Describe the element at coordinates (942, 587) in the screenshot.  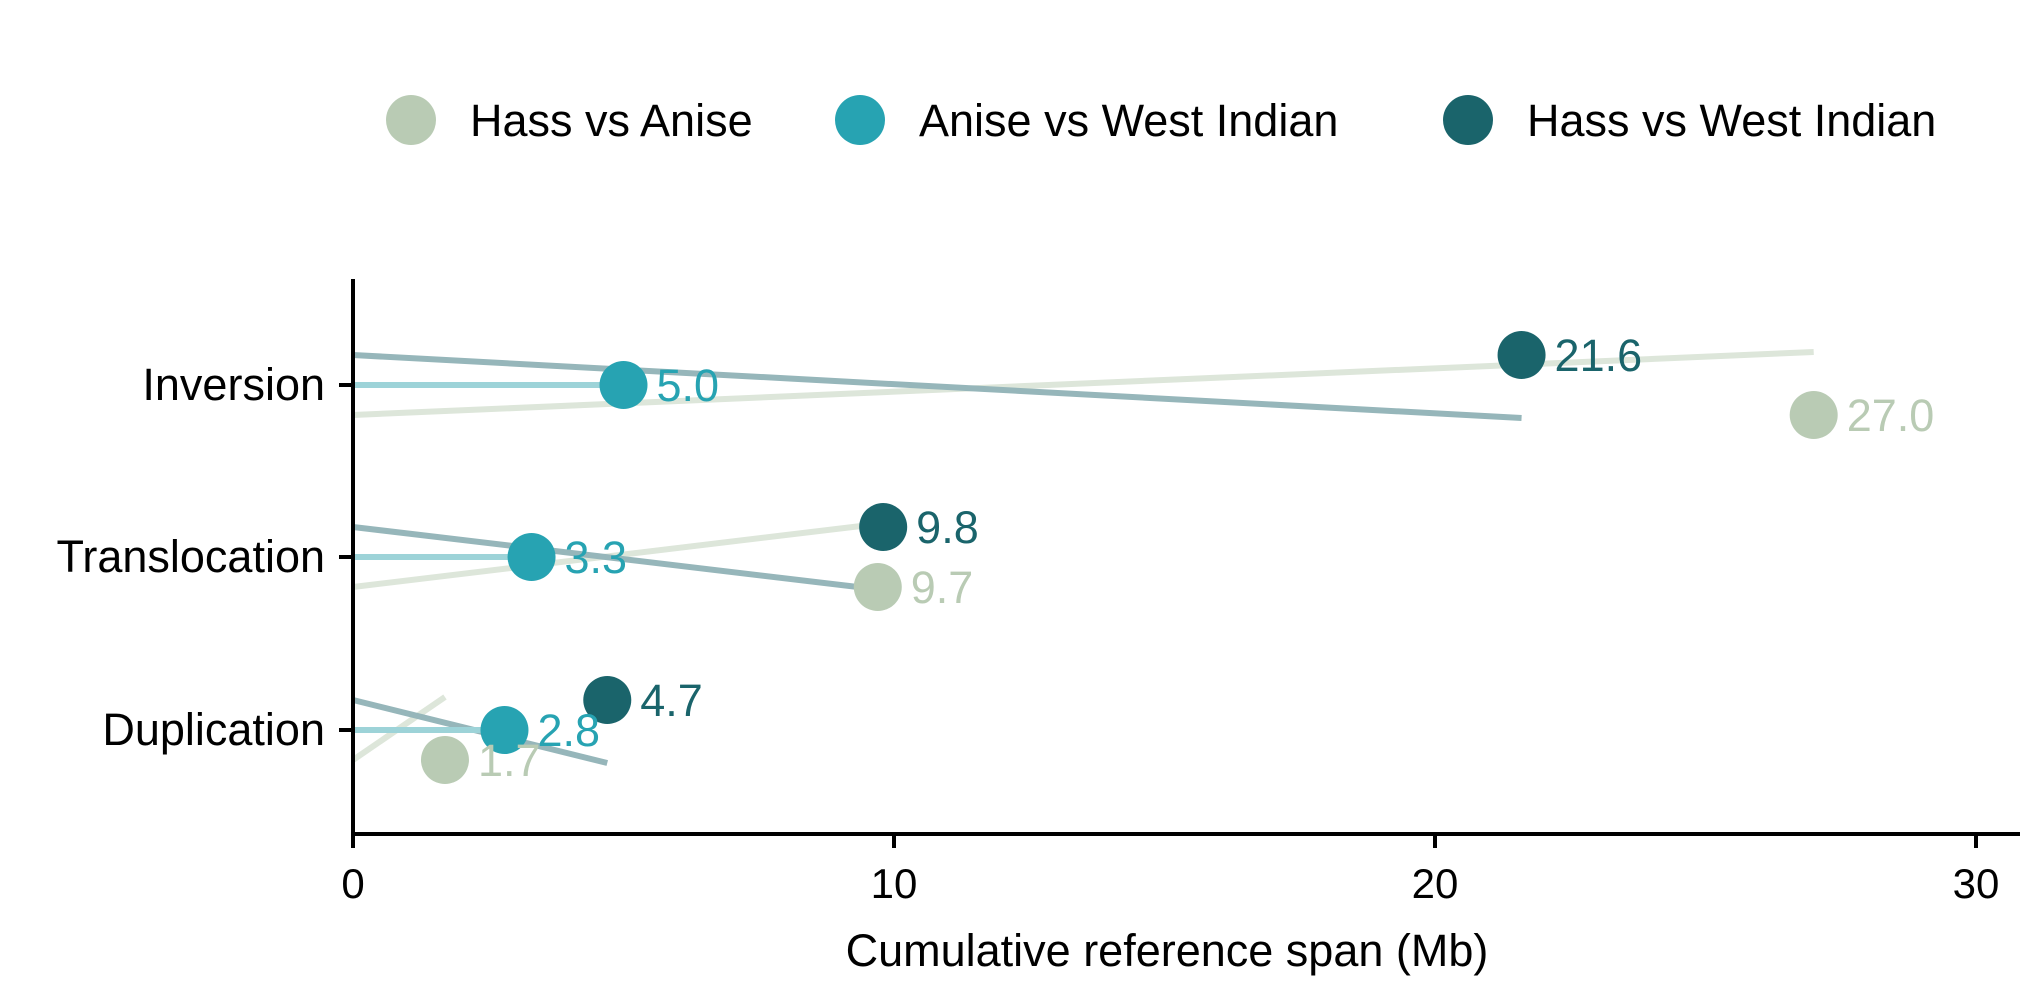
I see `data-label: 9.7` at that location.